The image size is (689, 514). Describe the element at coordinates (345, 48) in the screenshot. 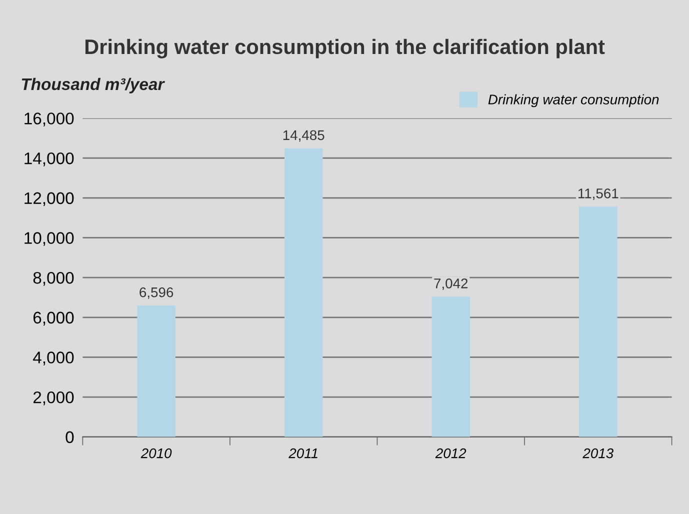

I see `chart-title: Drinking water consumption in the clarification plant` at that location.